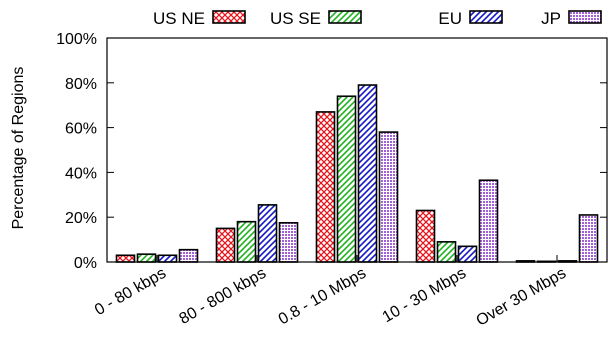 Image resolution: width=609 pixels, height=351 pixels. Describe the element at coordinates (76, 39) in the screenshot. I see `y-tick-label: 100%` at that location.